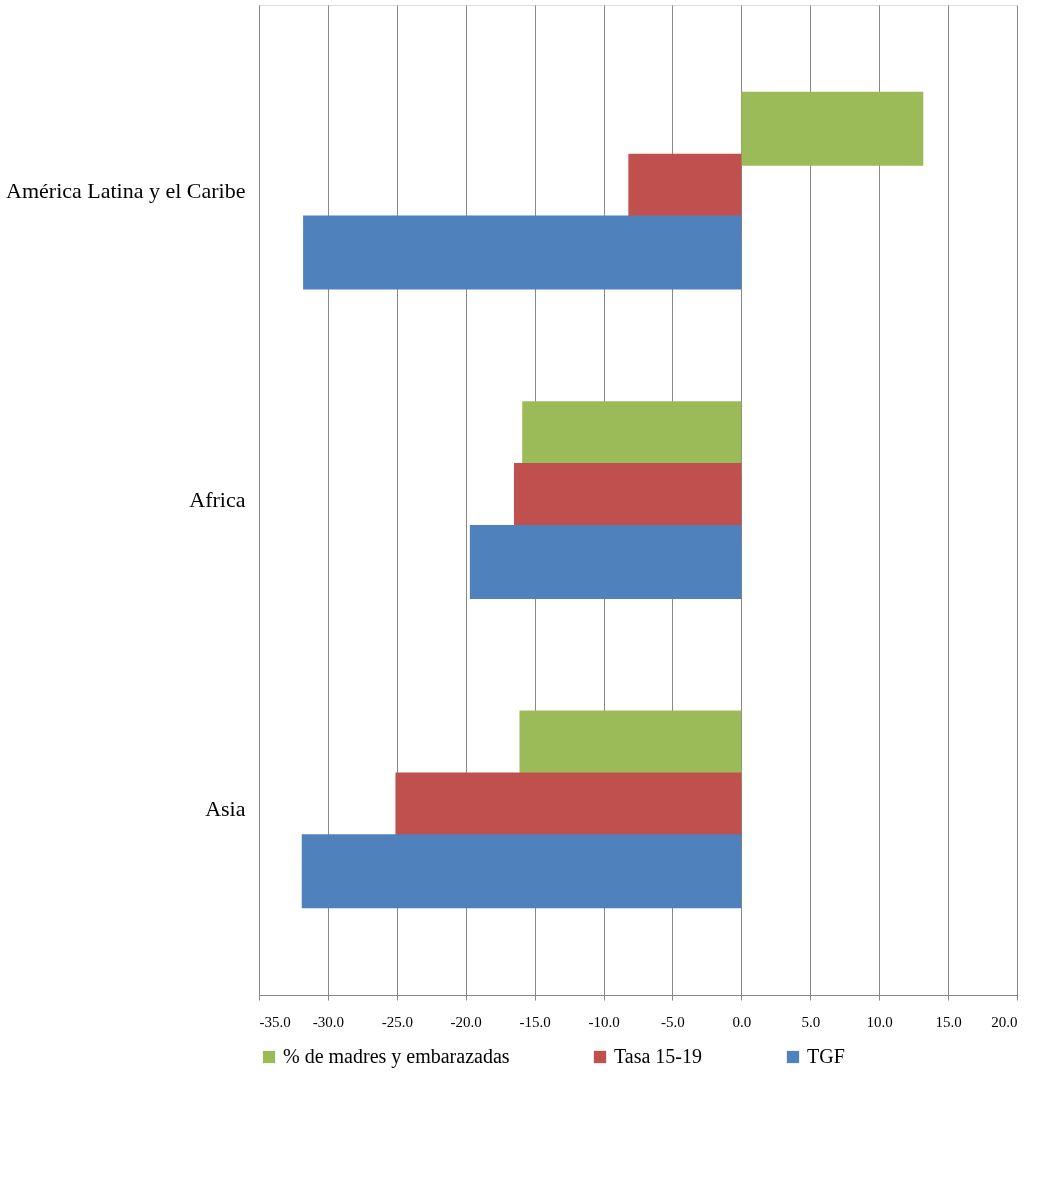  Describe the element at coordinates (217, 499) in the screenshot. I see `y-tick-label: Africa` at that location.